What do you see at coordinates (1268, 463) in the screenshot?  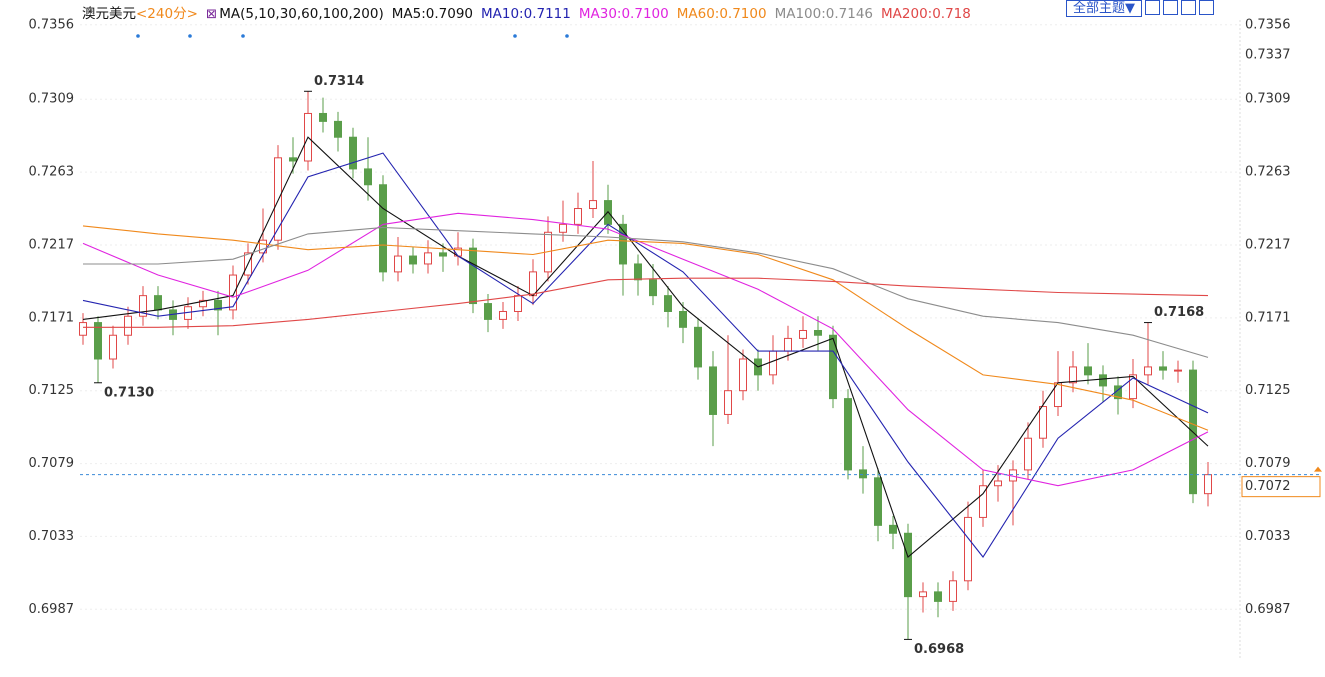 I see `y-tick-label-right: 0.7079` at bounding box center [1268, 463].